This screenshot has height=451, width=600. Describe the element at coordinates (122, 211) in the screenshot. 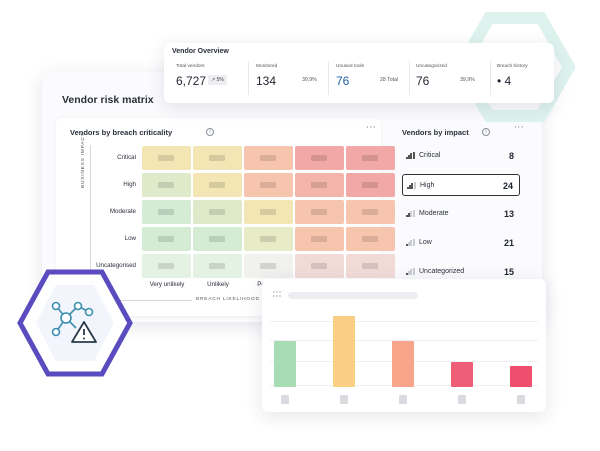

I see `matrix-row-label: Moderate` at that location.